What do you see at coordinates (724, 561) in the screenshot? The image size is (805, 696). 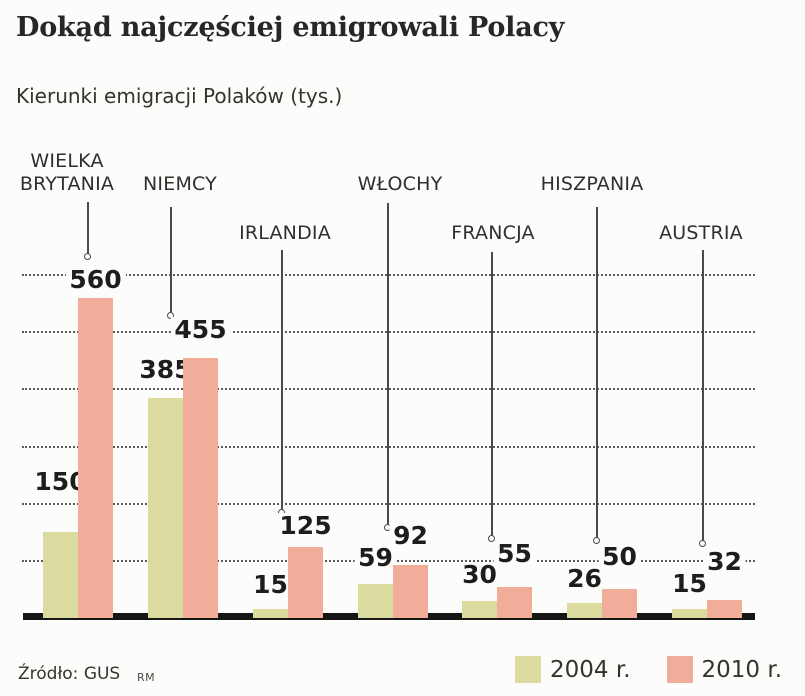 I see `value-label-austria-2010: 32` at bounding box center [724, 561].